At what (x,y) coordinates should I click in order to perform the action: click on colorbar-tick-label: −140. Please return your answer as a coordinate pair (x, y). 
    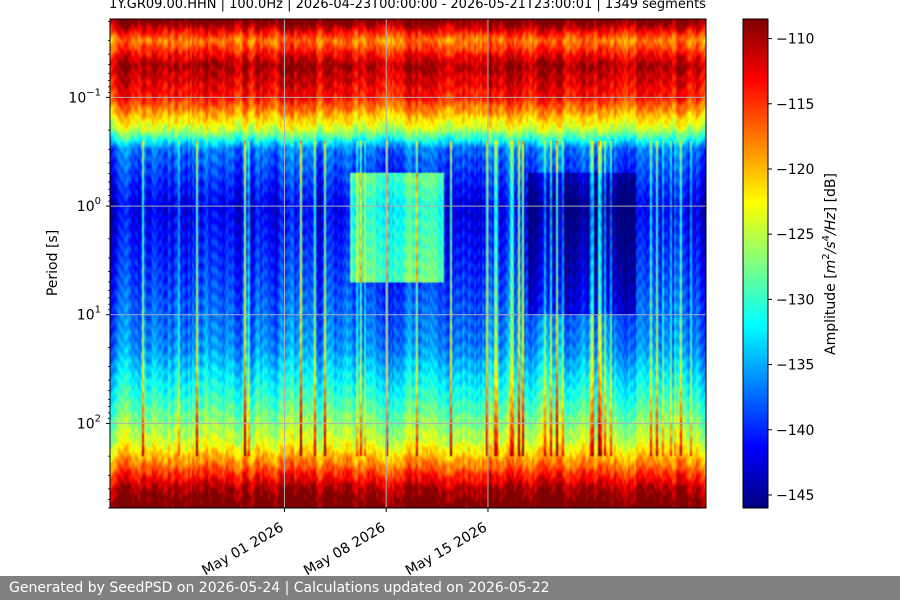
    Looking at the image, I should click on (795, 431).